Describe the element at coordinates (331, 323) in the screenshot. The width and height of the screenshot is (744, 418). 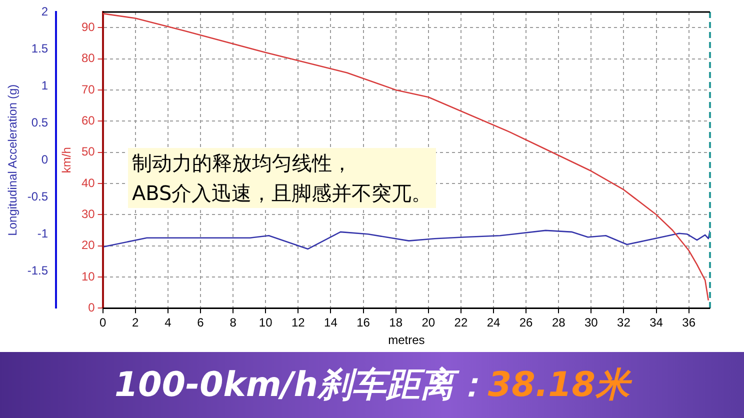
I see `x-tick-label: 14` at that location.